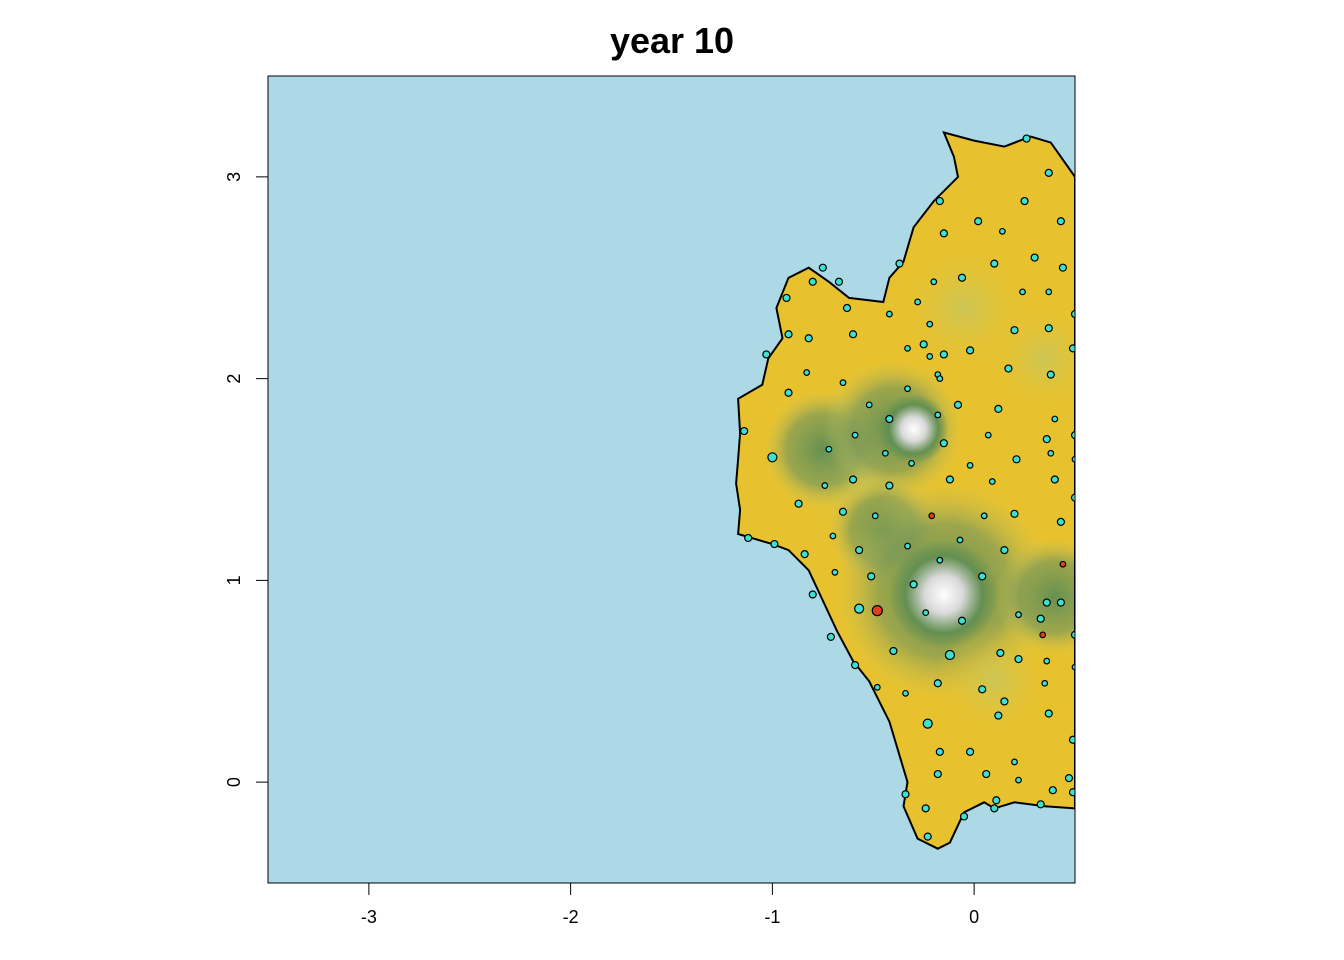 The height and width of the screenshot is (960, 1344). What do you see at coordinates (234, 177) in the screenshot?
I see `y-tick-label: 3` at bounding box center [234, 177].